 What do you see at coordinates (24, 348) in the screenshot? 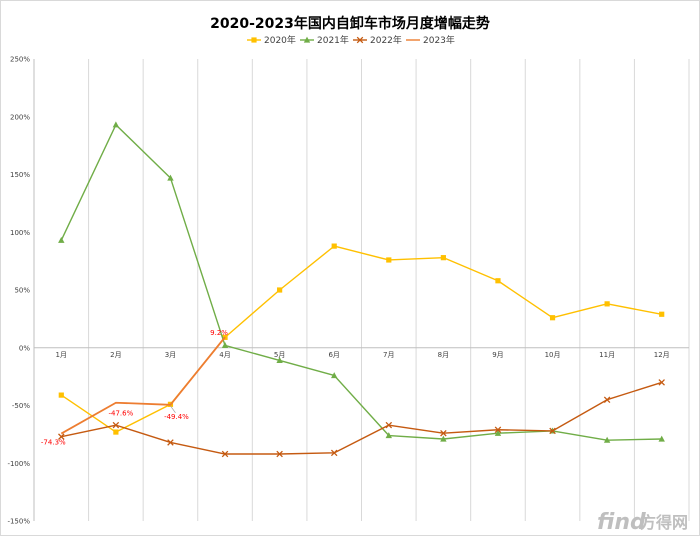
I see `y-tick-label: 0%` at bounding box center [24, 348].